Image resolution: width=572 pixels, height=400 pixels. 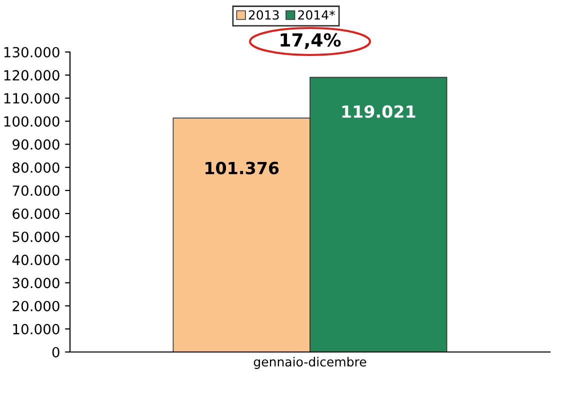 What do you see at coordinates (32, 52) in the screenshot?
I see `y-tick-label: 130.000` at bounding box center [32, 52].